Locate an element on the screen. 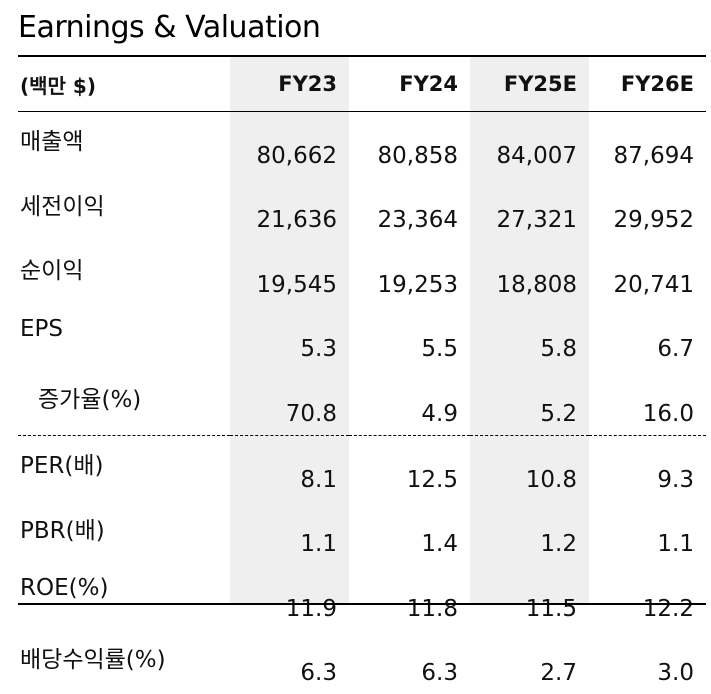  column-header-fy24: FY24 is located at coordinates (409, 84).